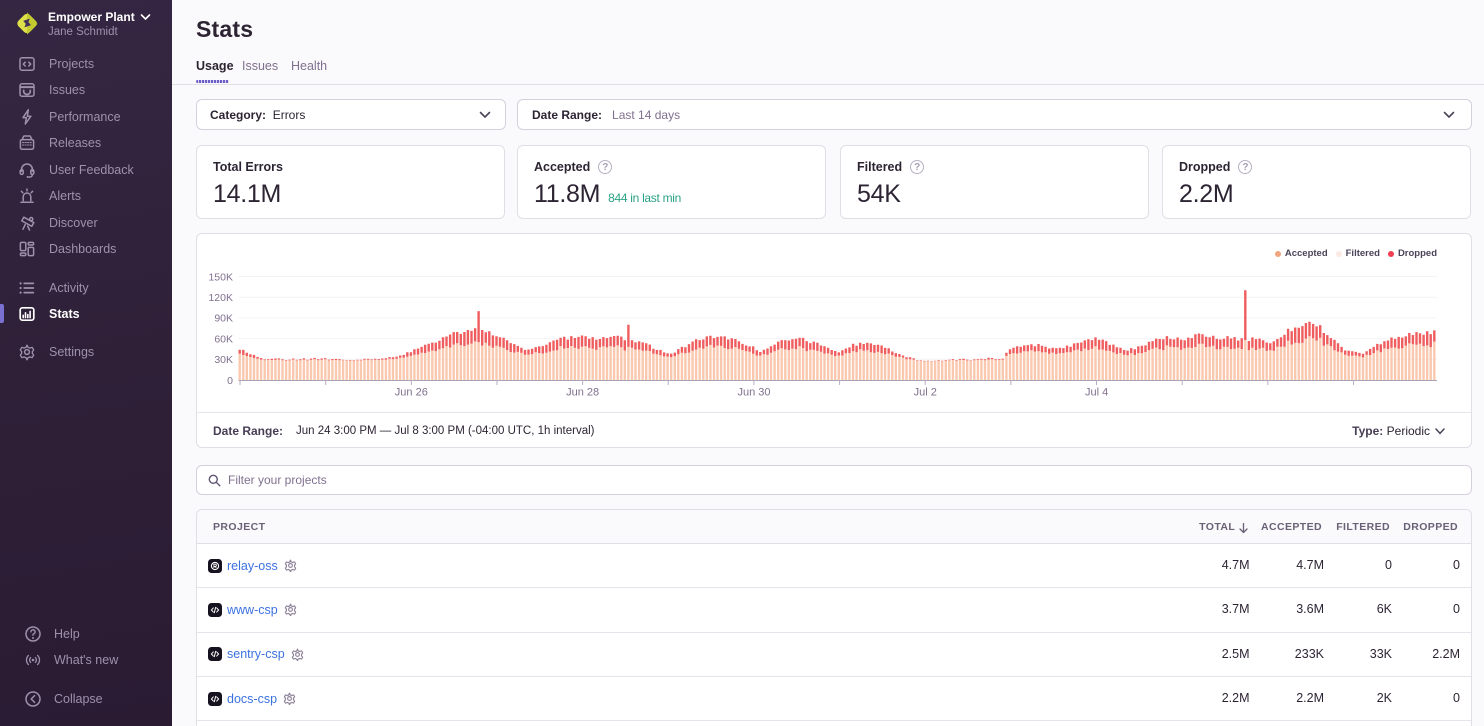 This screenshot has height=726, width=1484. What do you see at coordinates (1096, 393) in the screenshot?
I see `svg-text: Jul 4` at bounding box center [1096, 393].